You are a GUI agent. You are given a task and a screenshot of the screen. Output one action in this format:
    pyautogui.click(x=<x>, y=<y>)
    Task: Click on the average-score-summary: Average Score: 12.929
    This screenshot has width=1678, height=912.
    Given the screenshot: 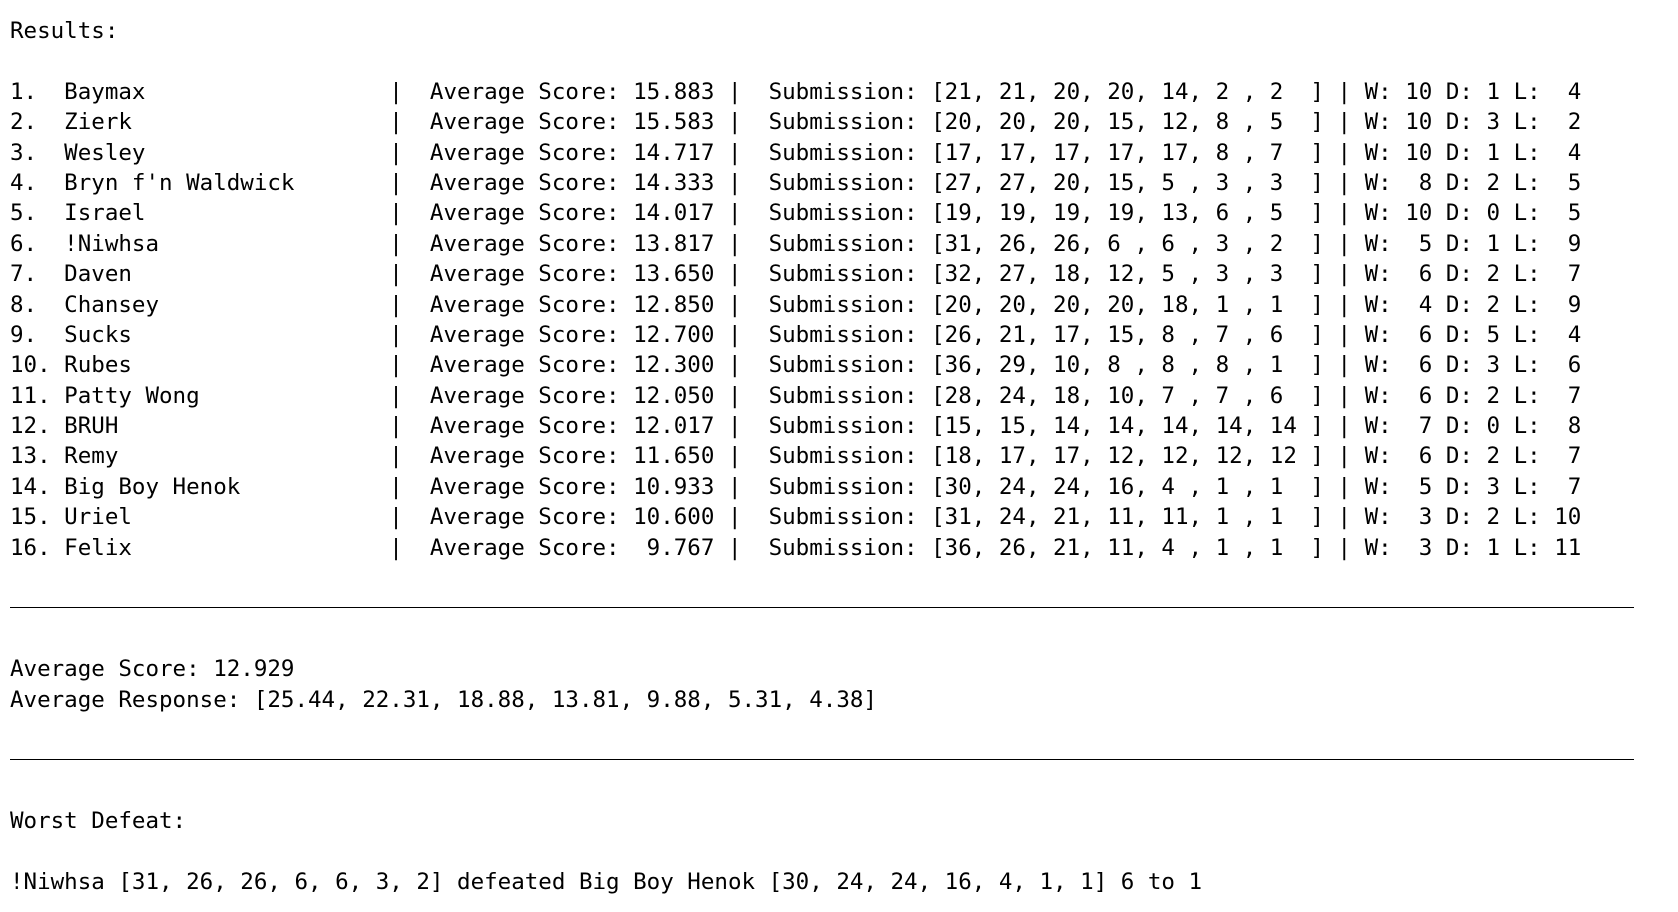 What is the action you would take?
    pyautogui.click(x=152, y=669)
    